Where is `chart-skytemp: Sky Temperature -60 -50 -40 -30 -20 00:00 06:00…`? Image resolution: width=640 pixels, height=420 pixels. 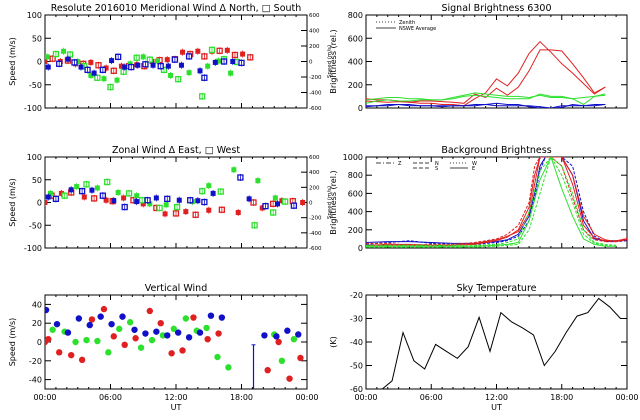 chart-skytemp: Sky Temperature -60 -50 -40 -30 -20 00:00 06:00… is located at coordinates (484, 347).